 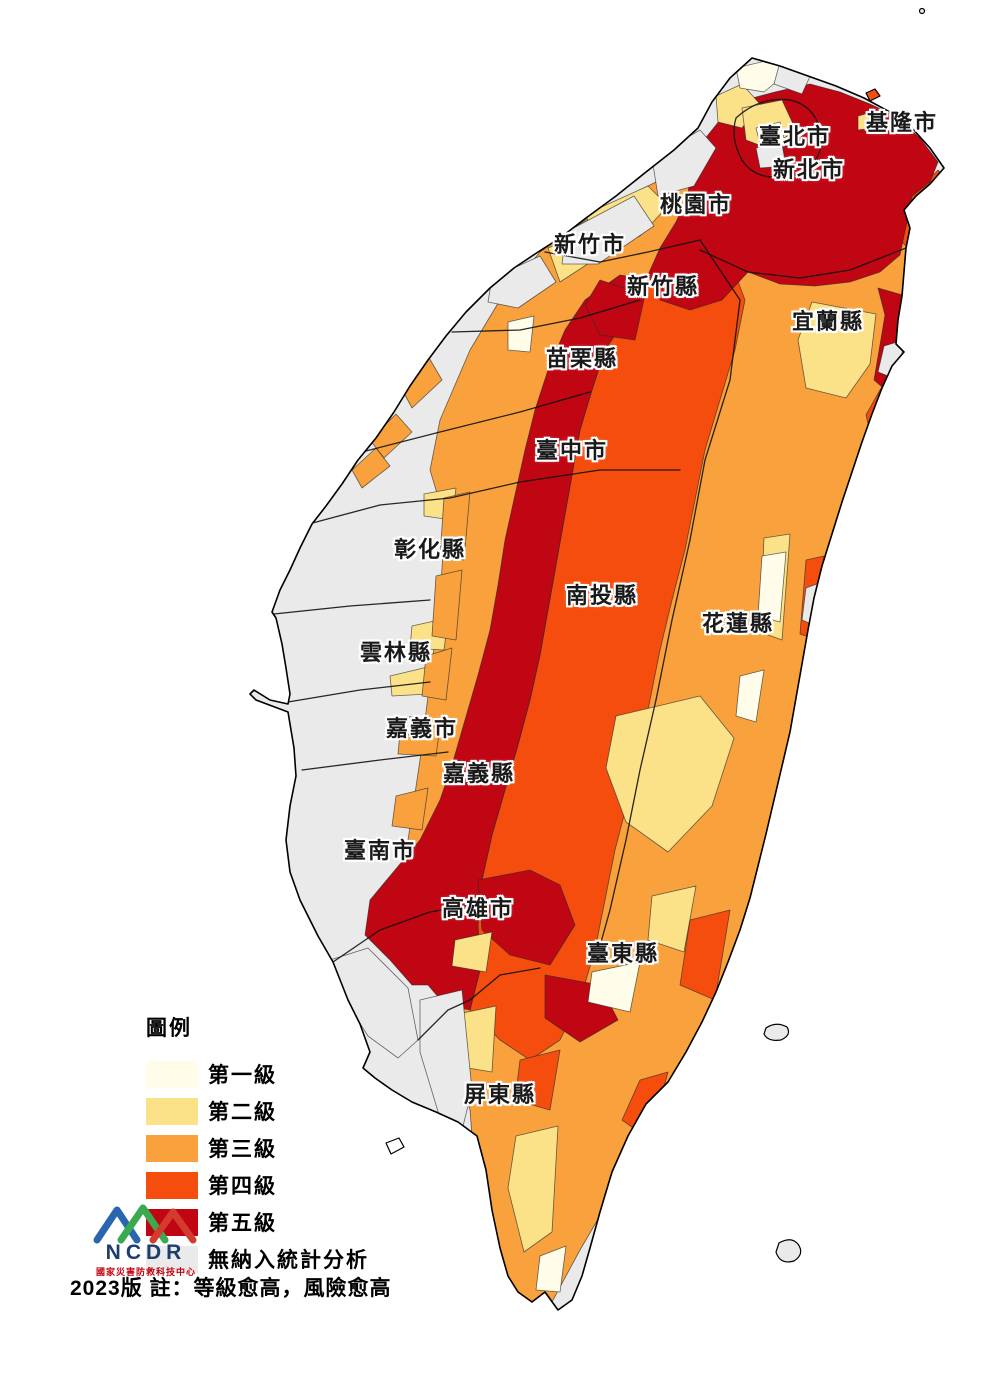 I want to click on legend-item-label: 第一級, so click(x=242, y=1075).